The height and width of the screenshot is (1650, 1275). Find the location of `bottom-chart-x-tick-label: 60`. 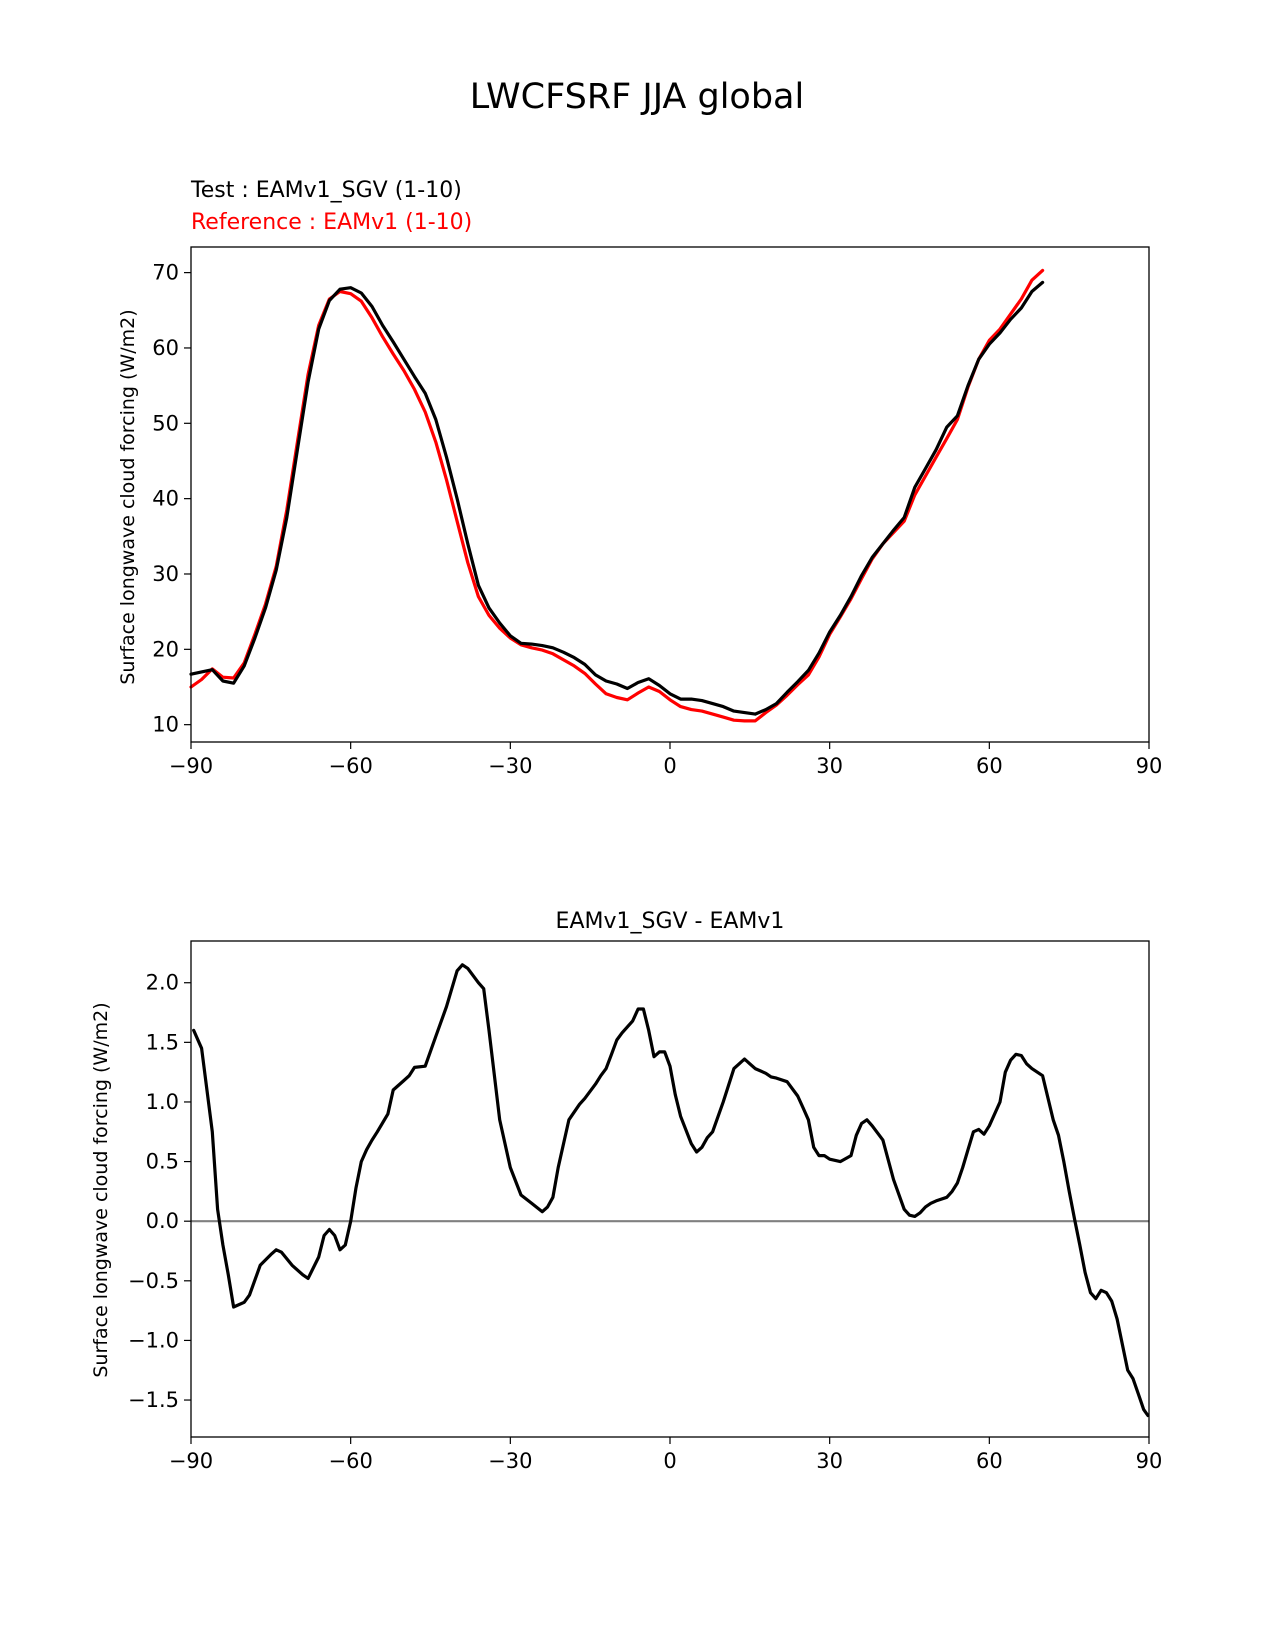

bottom-chart-x-tick-label: 60 is located at coordinates (989, 1461).